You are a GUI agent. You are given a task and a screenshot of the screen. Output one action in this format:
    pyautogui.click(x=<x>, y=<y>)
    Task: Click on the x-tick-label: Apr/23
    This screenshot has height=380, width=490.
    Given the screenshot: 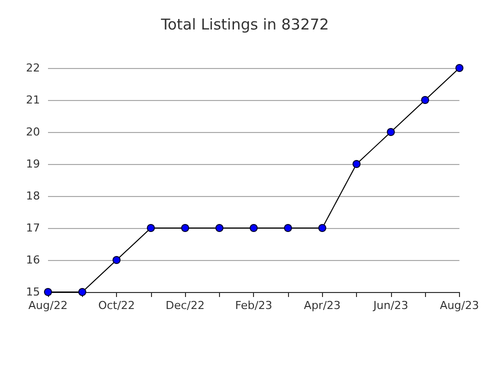 What is the action you would take?
    pyautogui.click(x=322, y=305)
    